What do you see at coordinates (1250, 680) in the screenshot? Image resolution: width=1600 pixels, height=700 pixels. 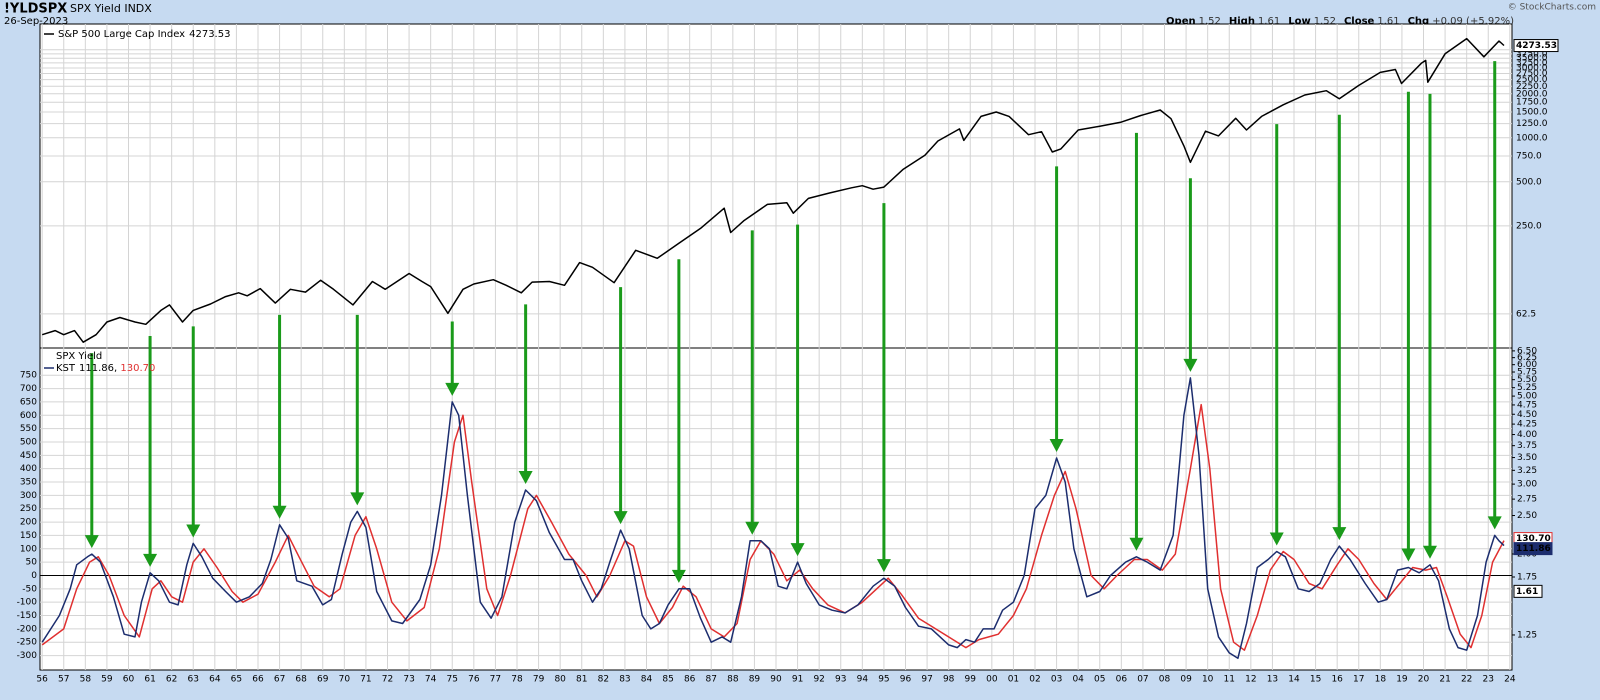 I see `x-tick-label: 12` at bounding box center [1250, 680].